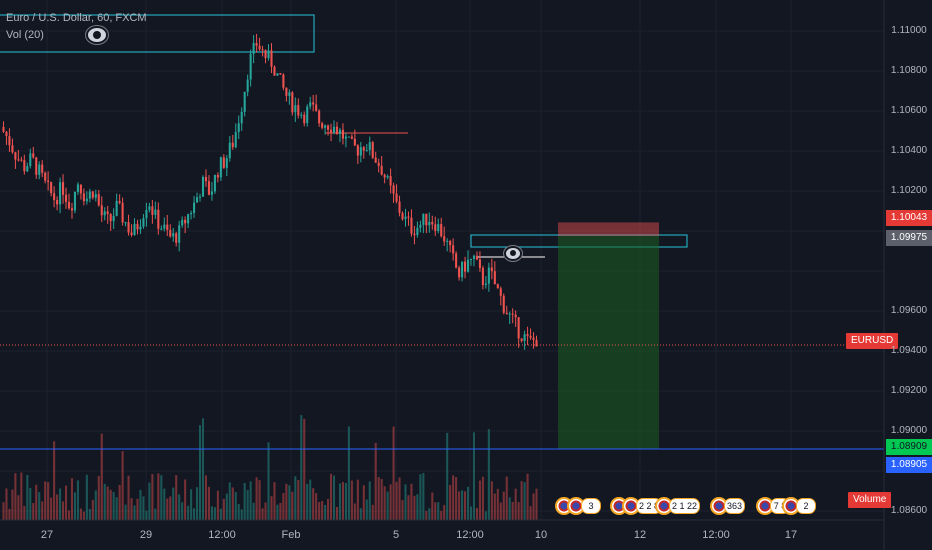  Describe the element at coordinates (291, 535) in the screenshot. I see `time-tick: Feb` at that location.